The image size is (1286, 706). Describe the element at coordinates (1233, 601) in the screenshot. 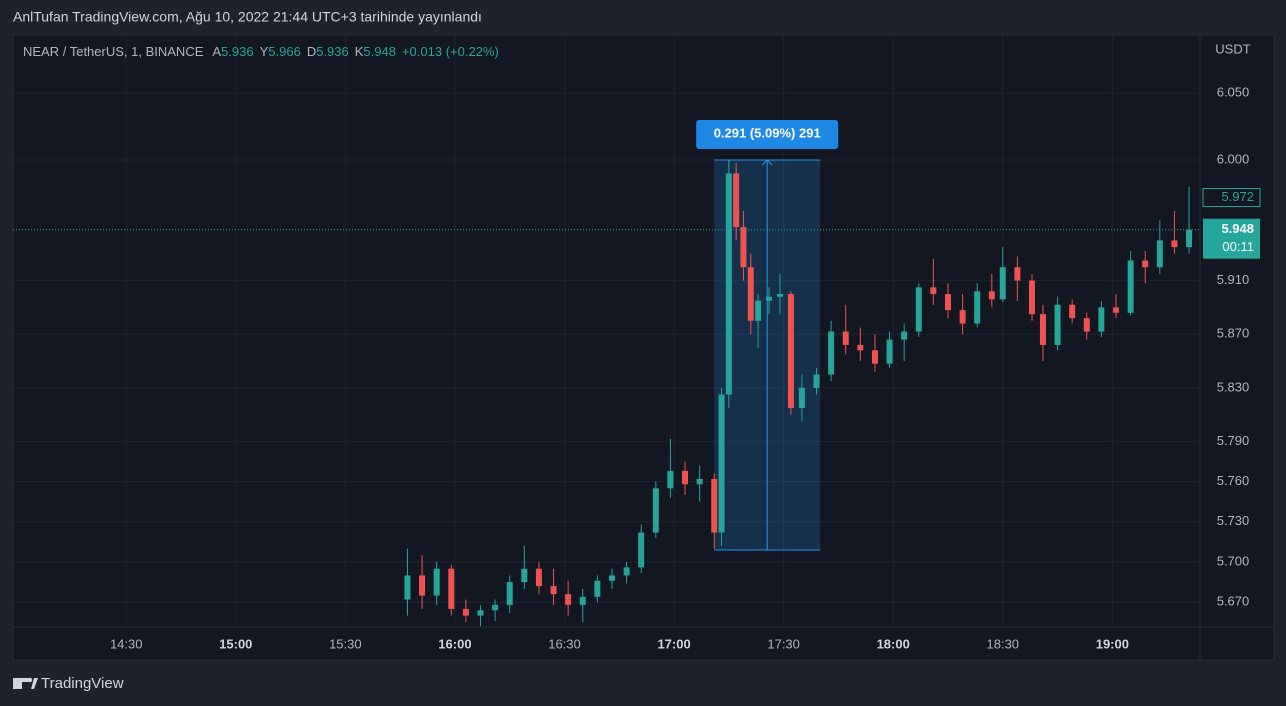

I see `y-tick-label: 5.670` at that location.